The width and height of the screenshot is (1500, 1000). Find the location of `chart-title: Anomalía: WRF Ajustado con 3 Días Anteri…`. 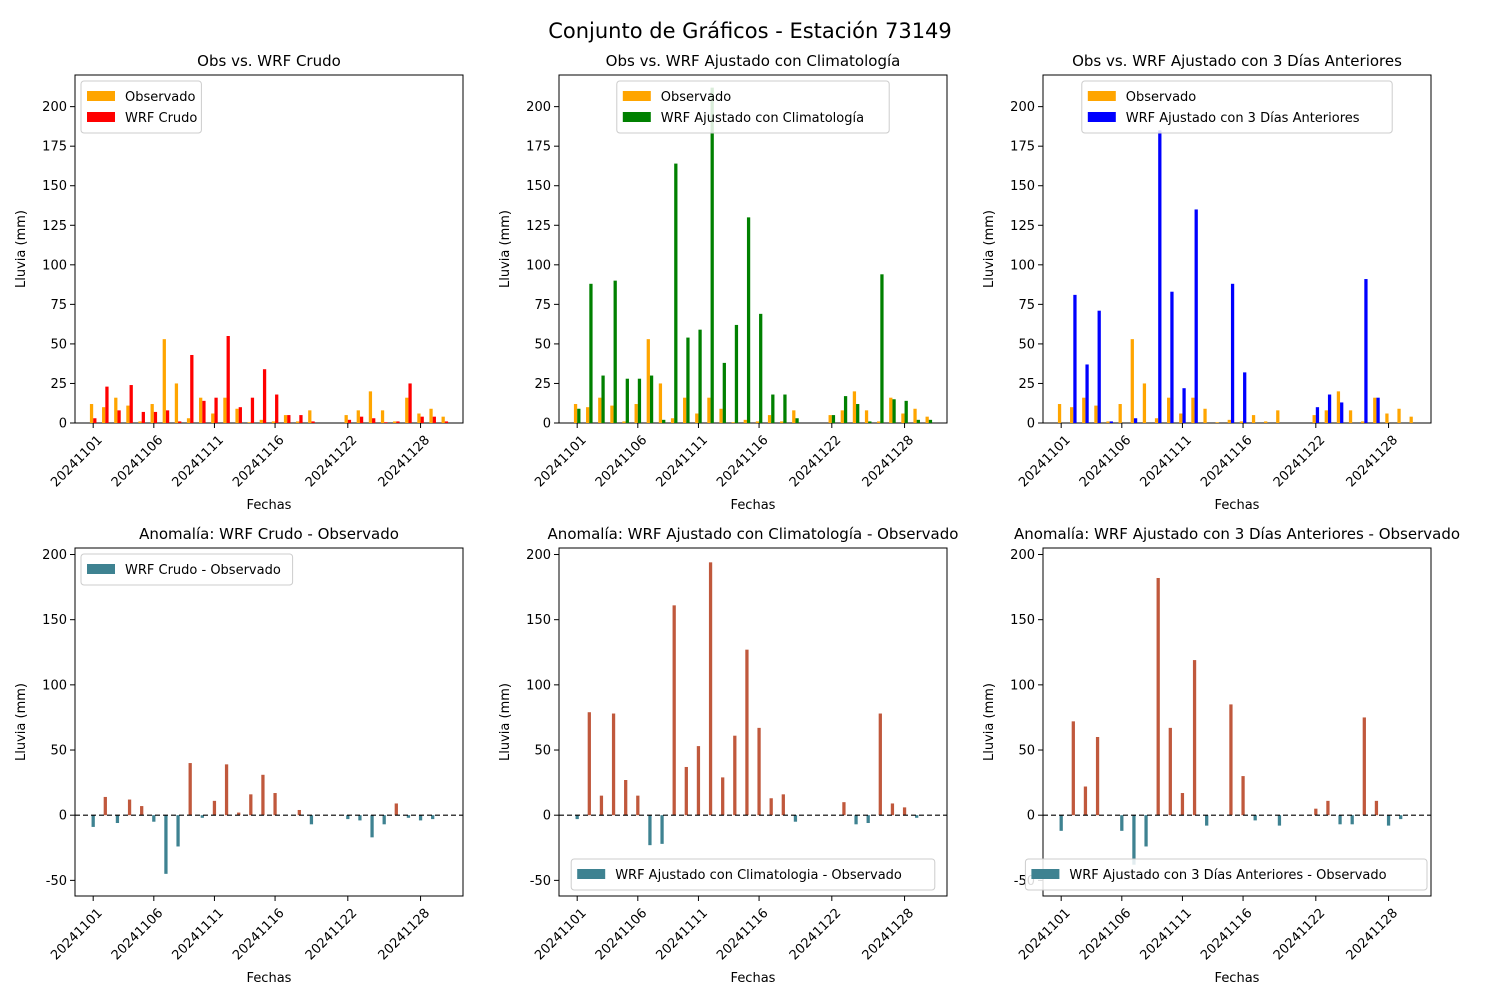

chart-title: Anomalía: WRF Ajustado con 3 Días Anteri… is located at coordinates (1237, 534).